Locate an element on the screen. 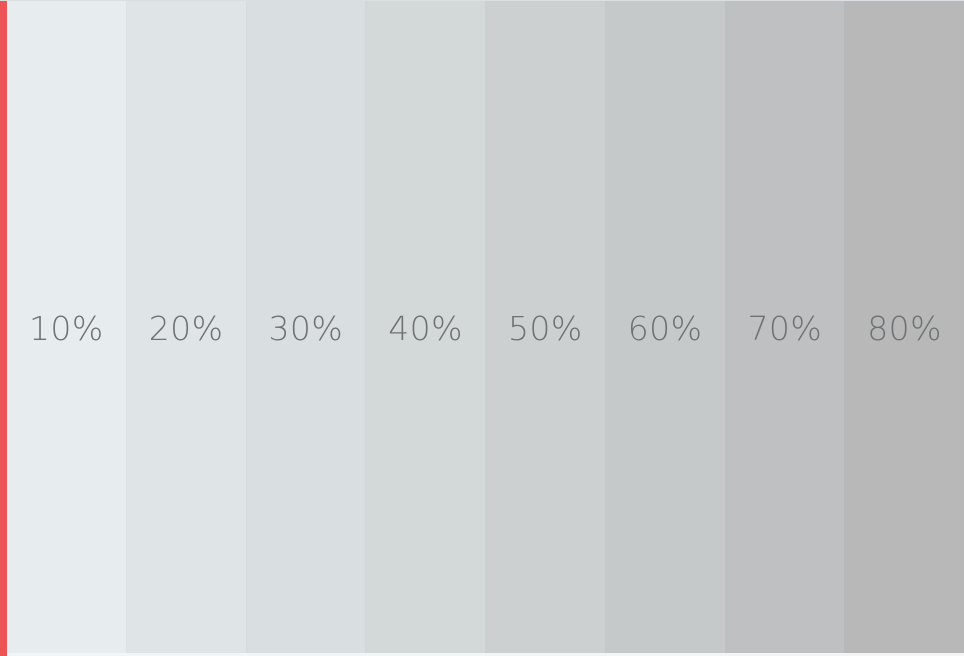 The height and width of the screenshot is (656, 964). swatch-10: 10% is located at coordinates (67, 328).